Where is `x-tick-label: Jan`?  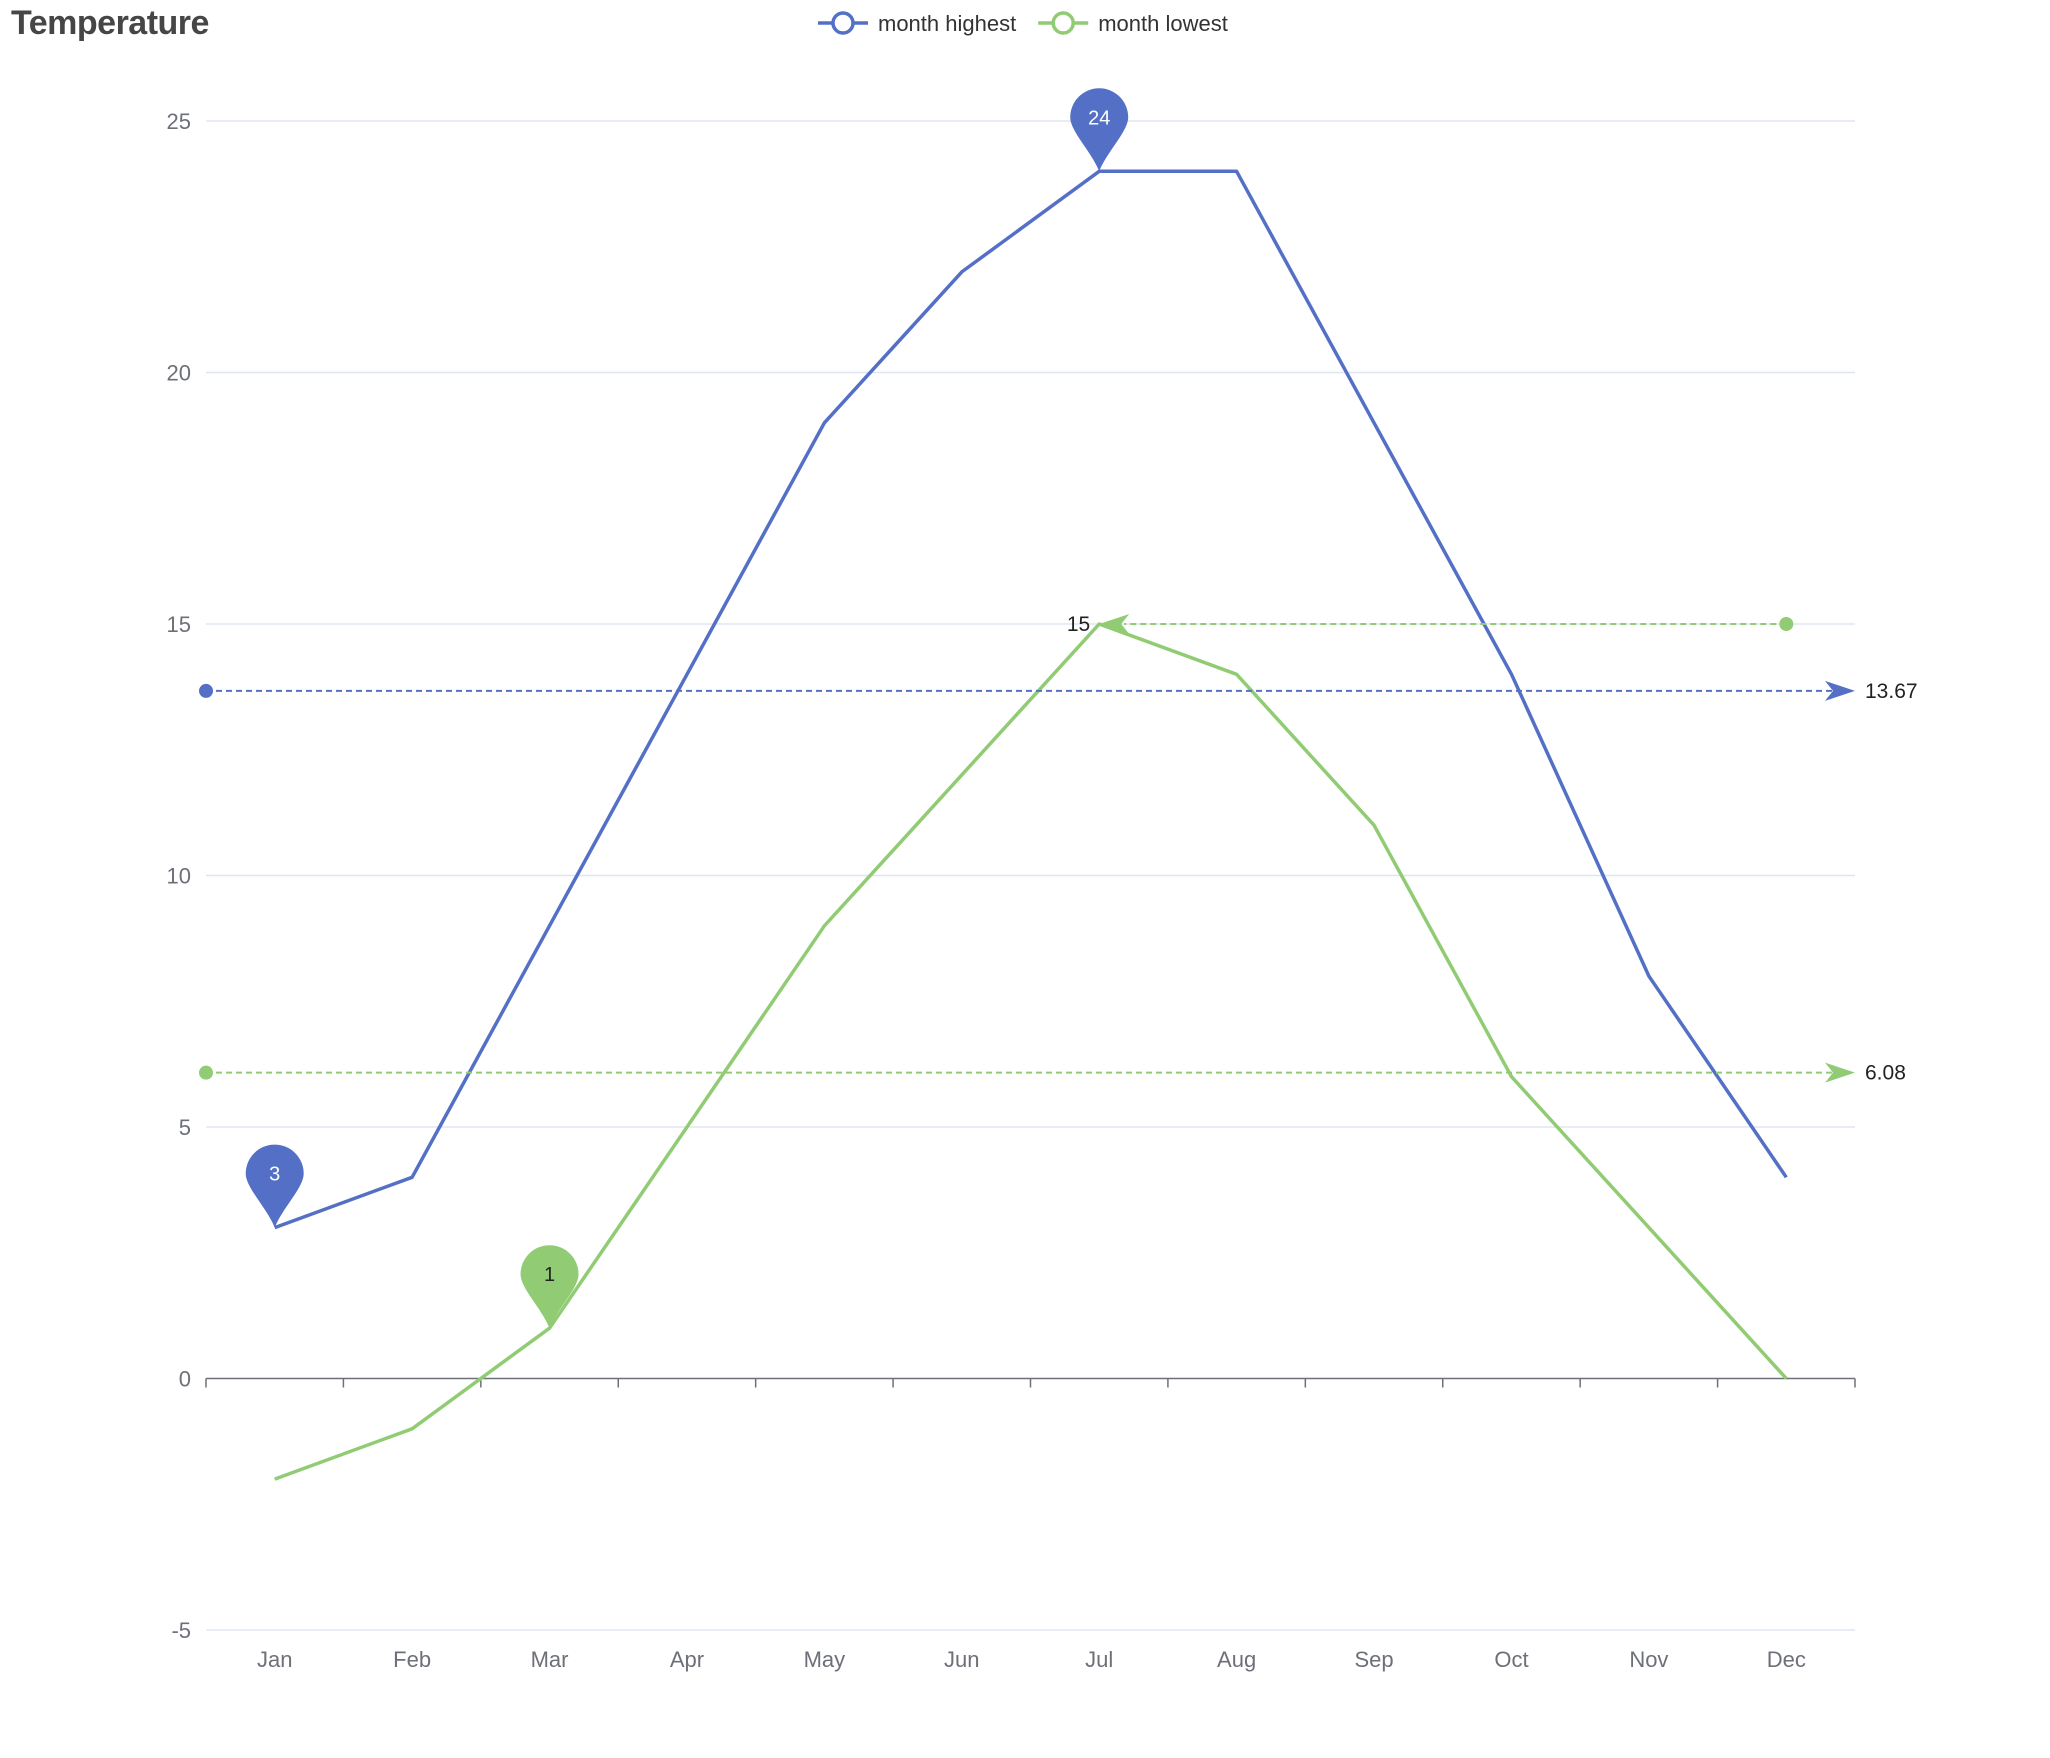 x-tick-label: Jan is located at coordinates (274, 1659).